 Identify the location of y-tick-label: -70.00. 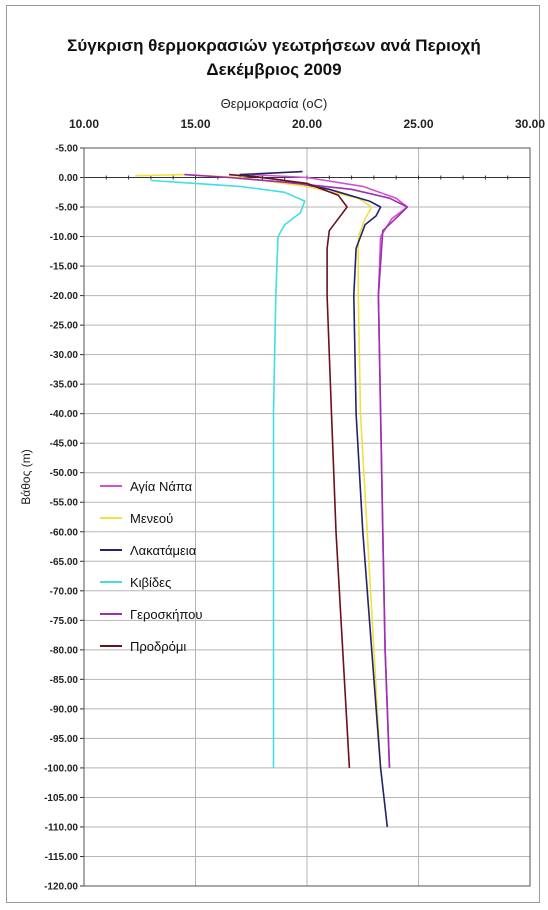
(64, 591).